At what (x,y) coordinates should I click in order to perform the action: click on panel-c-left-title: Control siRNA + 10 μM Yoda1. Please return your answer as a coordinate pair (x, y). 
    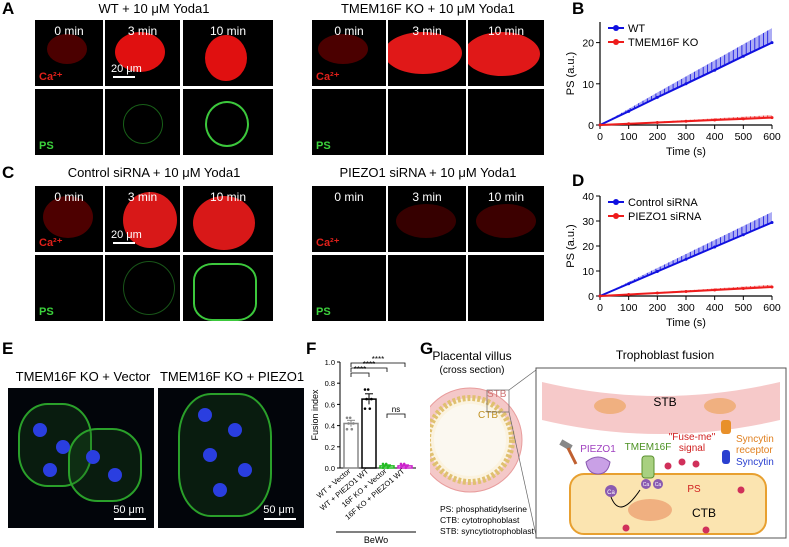
    Looking at the image, I should click on (154, 172).